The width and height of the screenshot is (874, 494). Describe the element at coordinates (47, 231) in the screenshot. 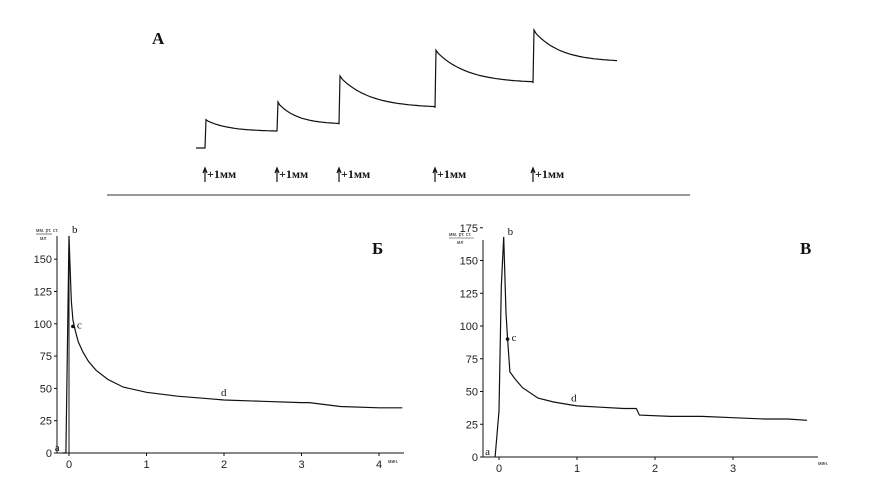

I see `panel-b-unit-top: мм. рт. ст.` at that location.